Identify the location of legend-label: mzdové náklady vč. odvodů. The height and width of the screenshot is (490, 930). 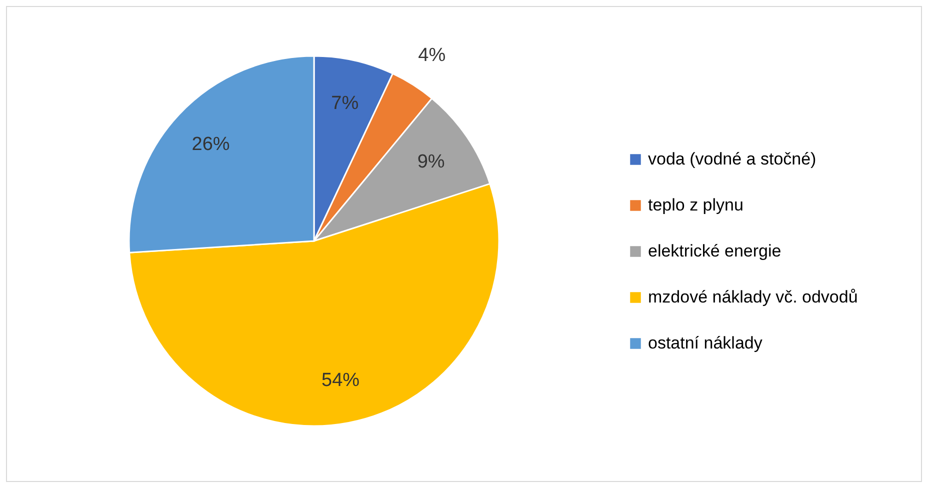
(753, 297).